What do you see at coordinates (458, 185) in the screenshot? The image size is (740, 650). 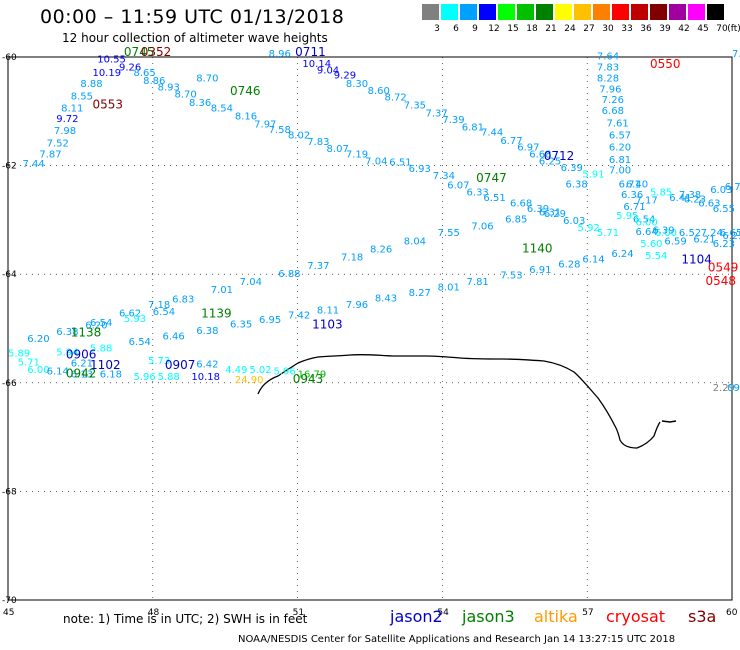 I see `swh-value: 6.07` at bounding box center [458, 185].